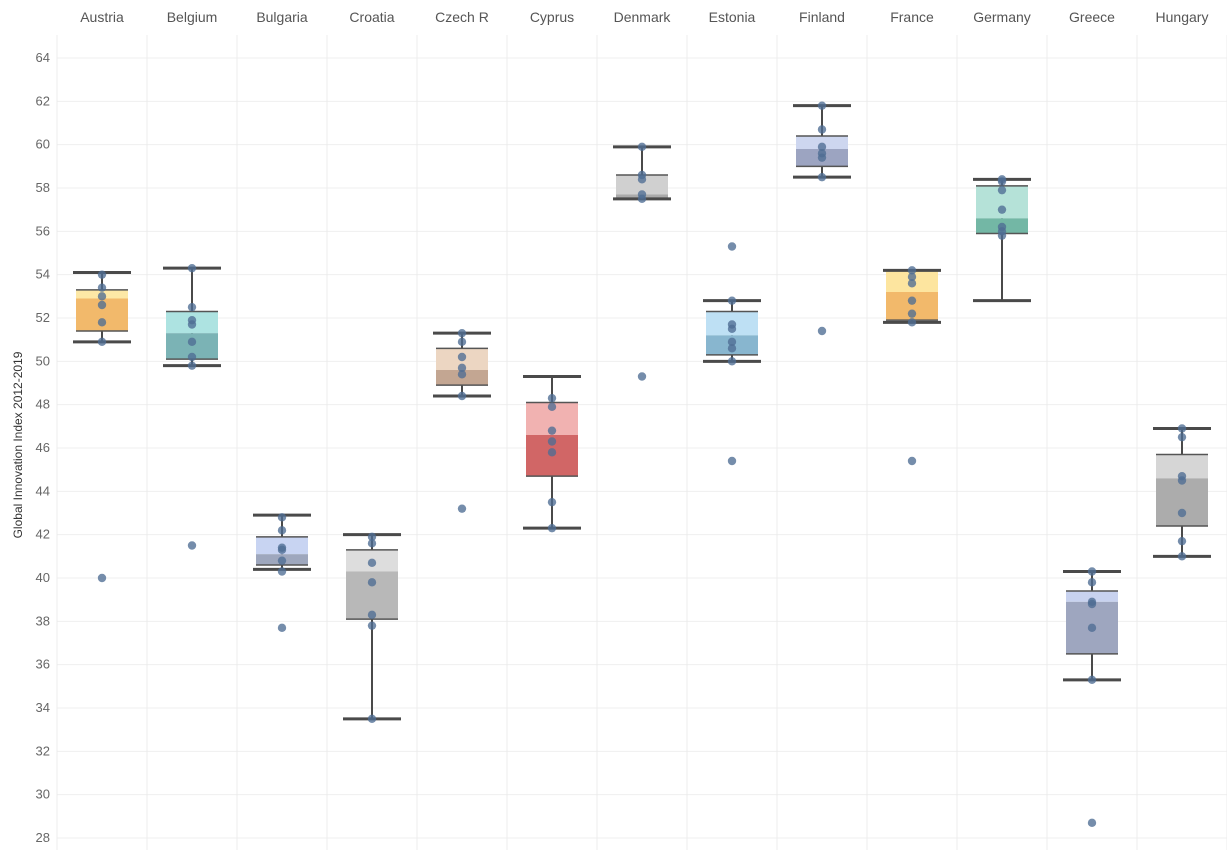  Describe the element at coordinates (1002, 156) in the screenshot. I see `box-germany: Germany` at that location.